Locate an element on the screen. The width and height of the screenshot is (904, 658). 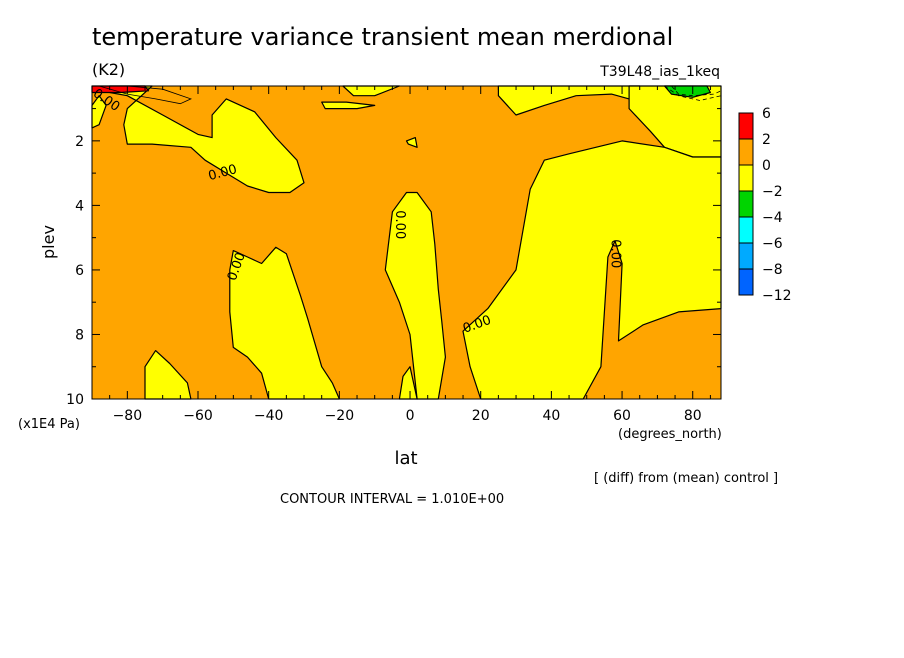
color-legend: 6 2 0 −2 −4 −6 −8 −12 is located at coordinates (765, 205).